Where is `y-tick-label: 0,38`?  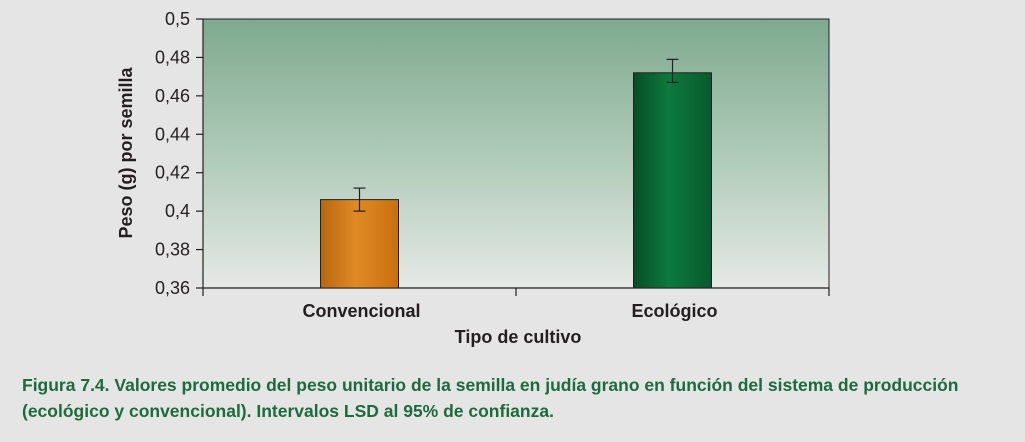 y-tick-label: 0,38 is located at coordinates (172, 250).